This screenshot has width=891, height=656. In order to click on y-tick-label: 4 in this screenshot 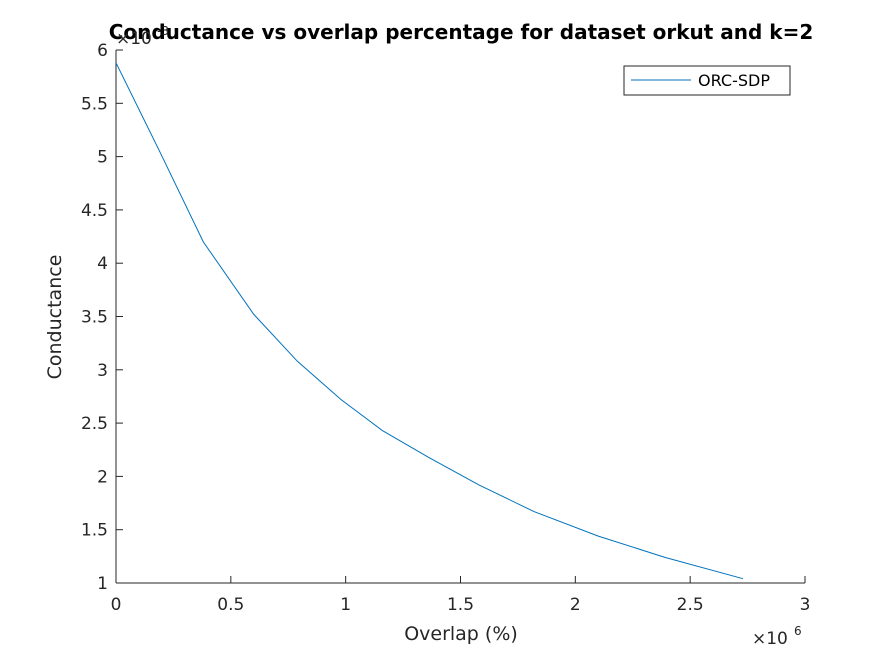, I will do `click(102, 264)`.